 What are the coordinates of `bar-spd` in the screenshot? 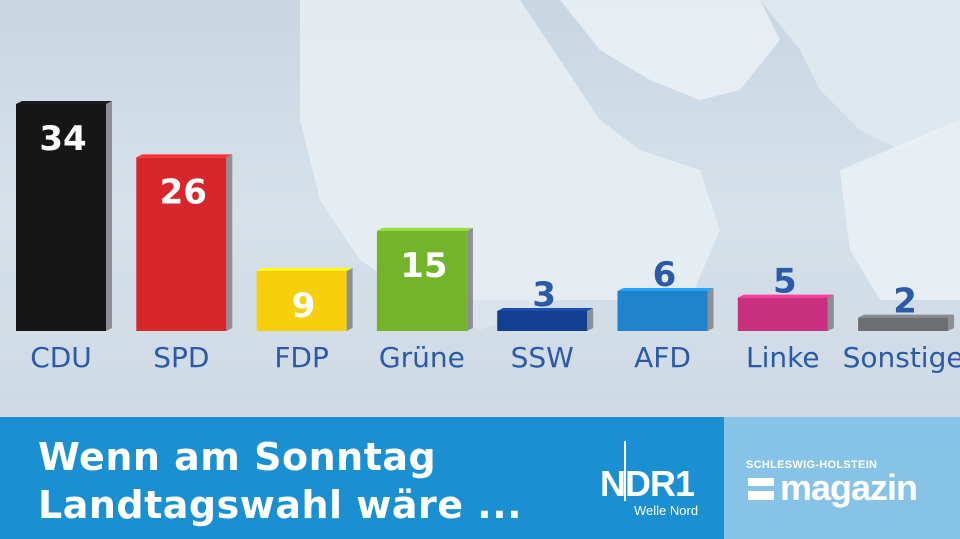 It's located at (184, 242).